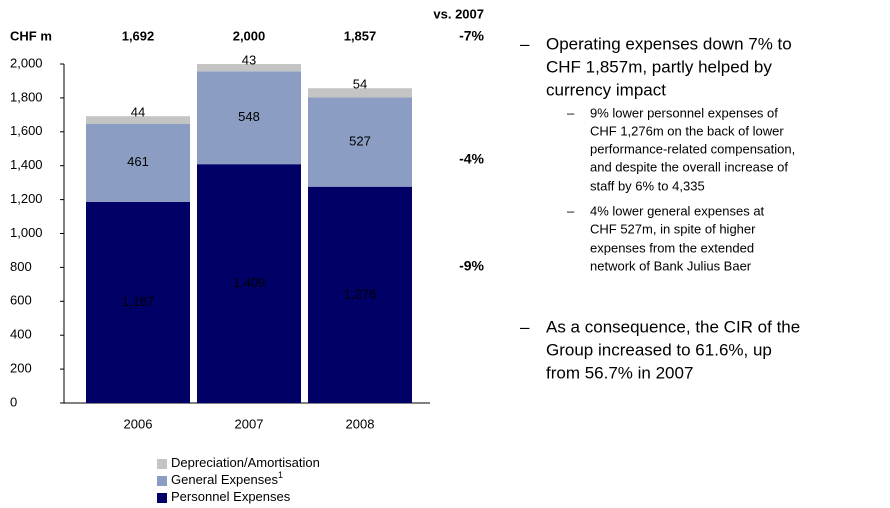 Image resolution: width=890 pixels, height=508 pixels. I want to click on value-label: 461, so click(138, 161).